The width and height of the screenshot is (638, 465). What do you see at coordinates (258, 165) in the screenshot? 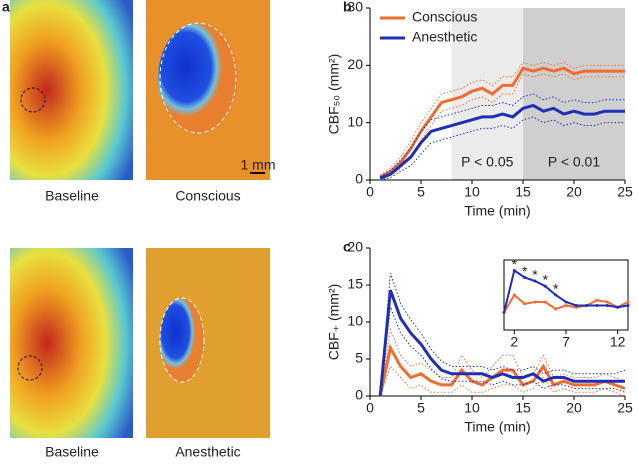
I see `scale-bar-label: 1 mm` at bounding box center [258, 165].